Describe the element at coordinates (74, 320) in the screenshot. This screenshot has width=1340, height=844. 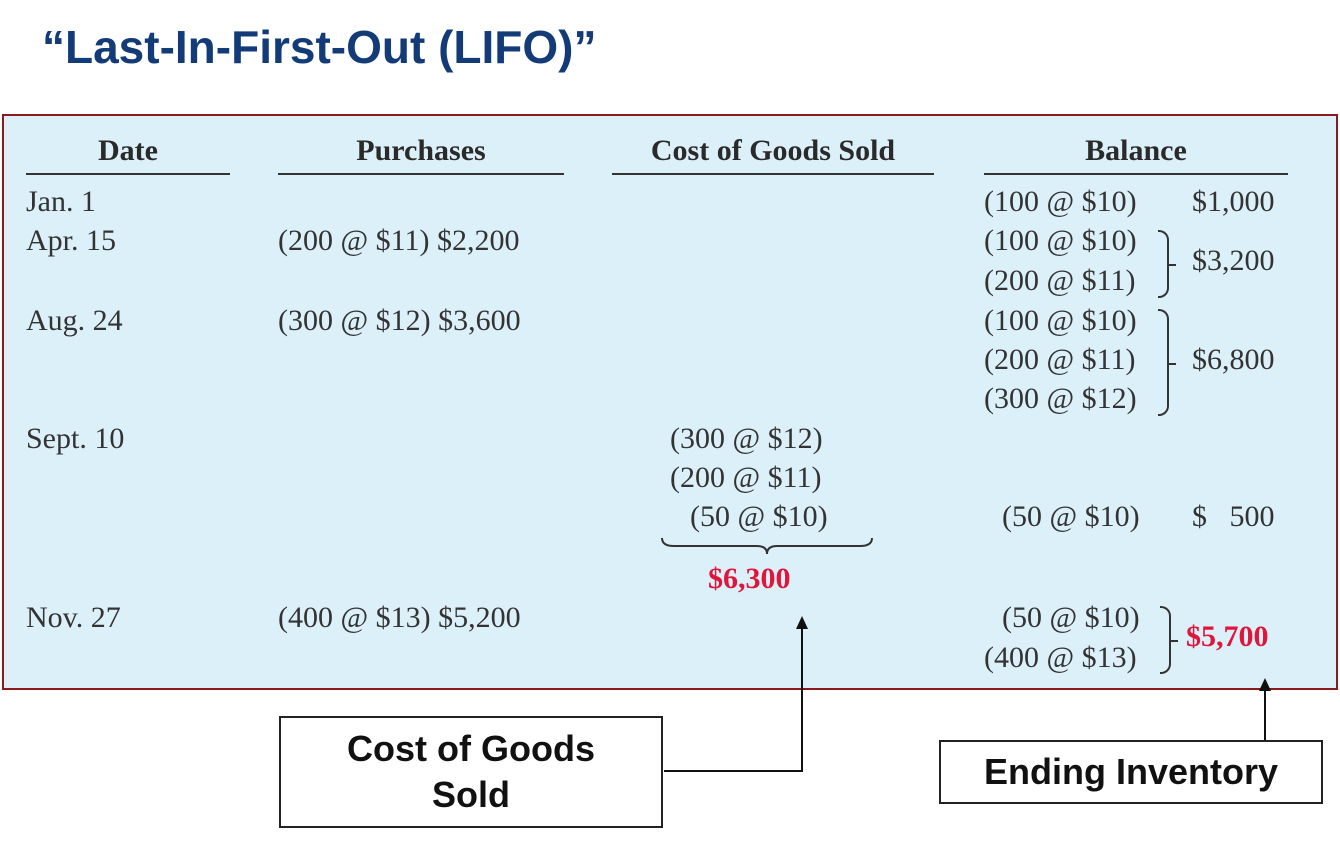
I see `date-aug24: Aug. 24` at that location.